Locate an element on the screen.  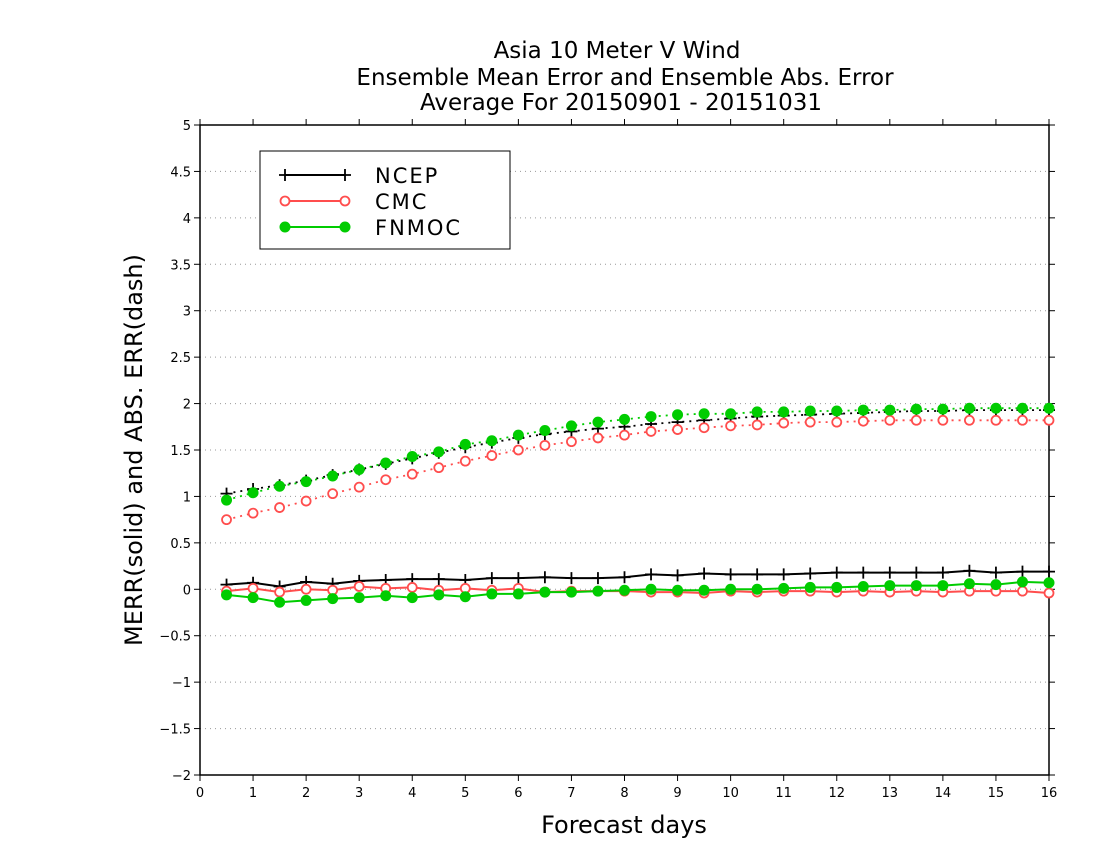
cmc-abs-err-line is located at coordinates (637, 470).